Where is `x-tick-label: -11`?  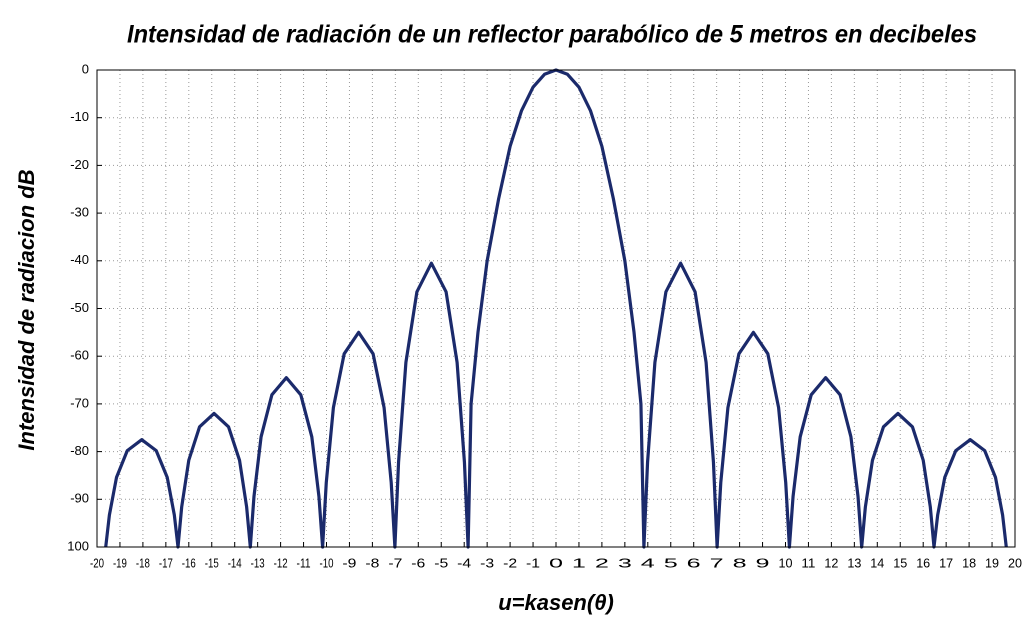
x-tick-label: -11 is located at coordinates (304, 562).